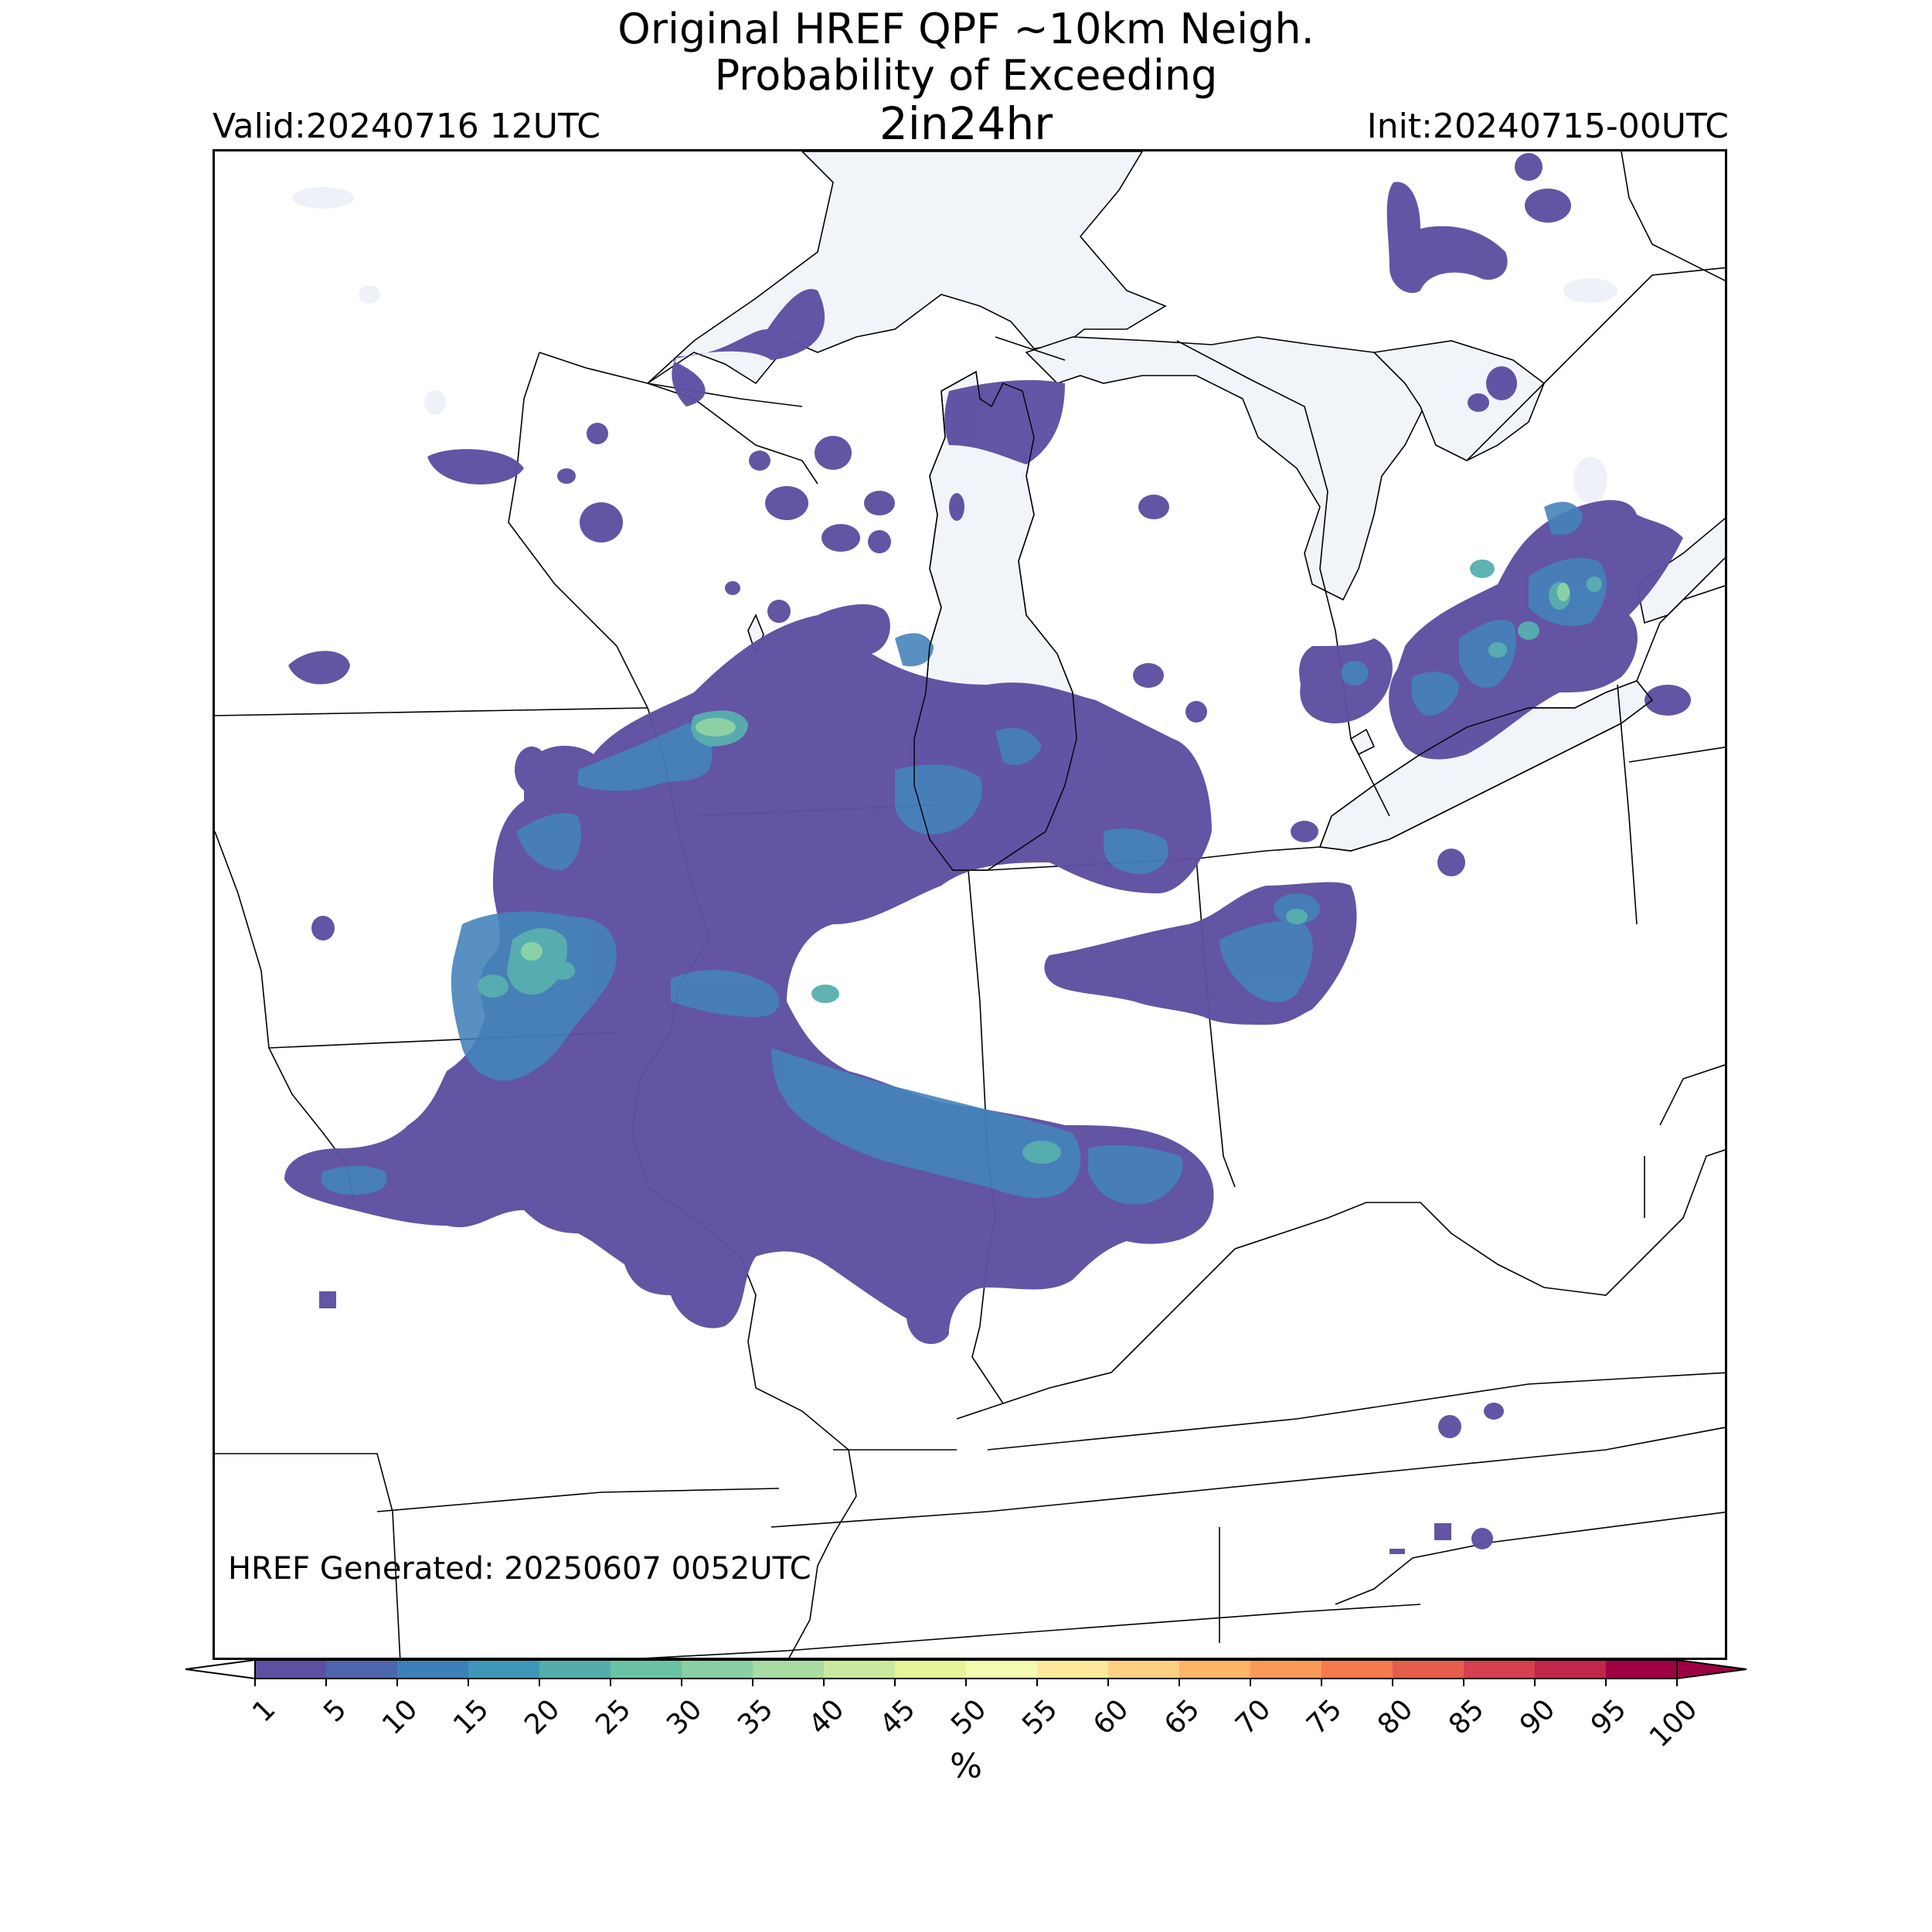 The image size is (1932, 1932). What do you see at coordinates (221, 1670) in the screenshot?
I see `colorbar-extend-low` at bounding box center [221, 1670].